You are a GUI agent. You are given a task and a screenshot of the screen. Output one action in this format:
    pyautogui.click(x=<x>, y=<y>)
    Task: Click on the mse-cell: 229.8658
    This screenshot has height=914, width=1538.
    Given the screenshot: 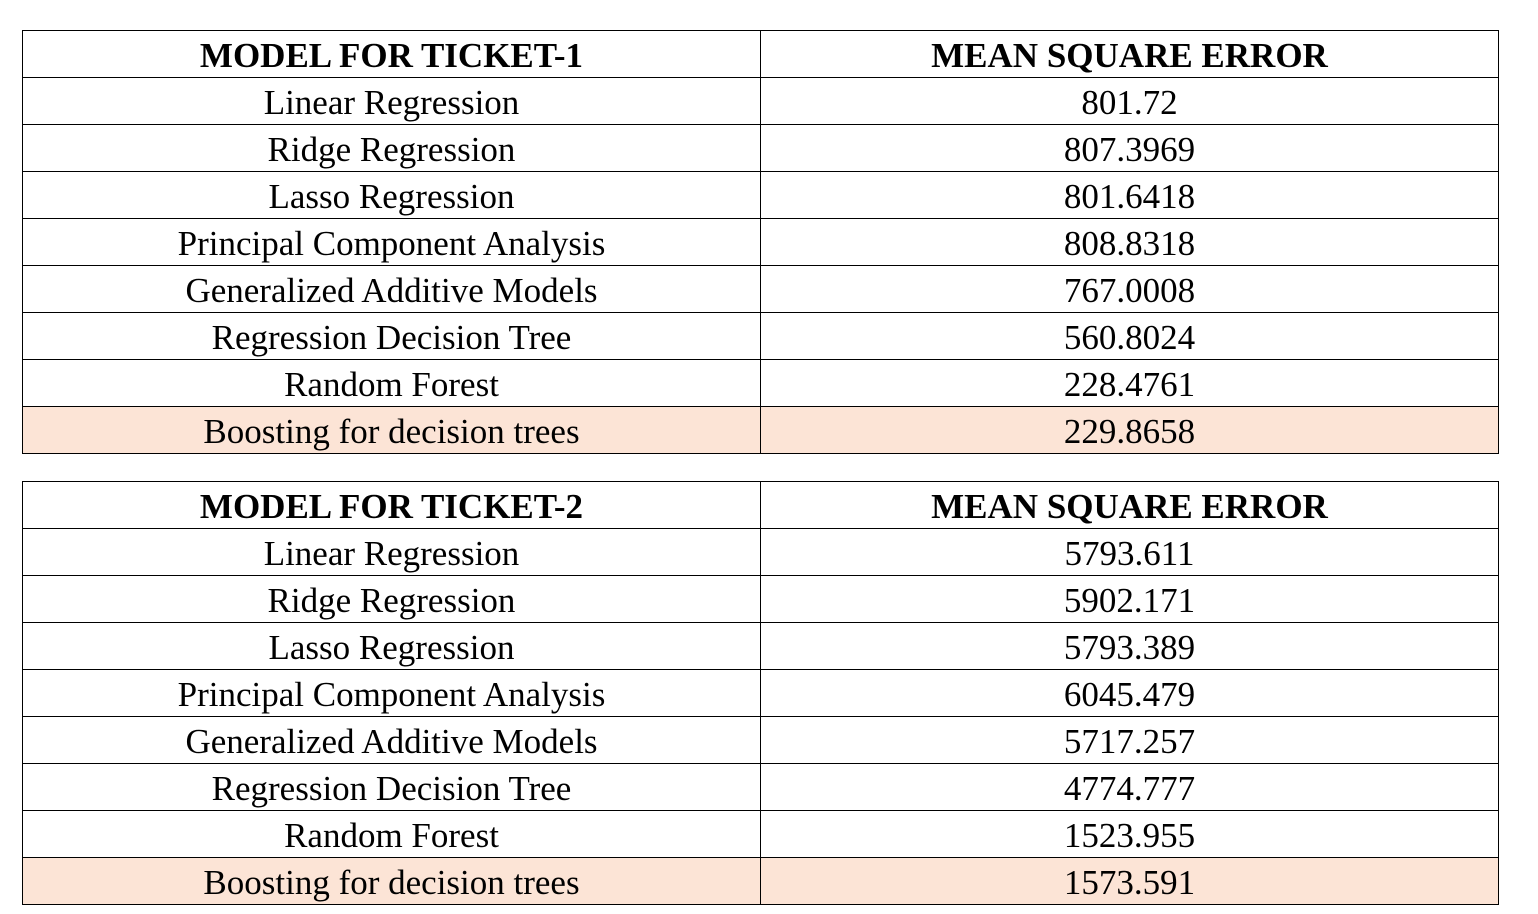 What is the action you would take?
    pyautogui.click(x=1129, y=430)
    